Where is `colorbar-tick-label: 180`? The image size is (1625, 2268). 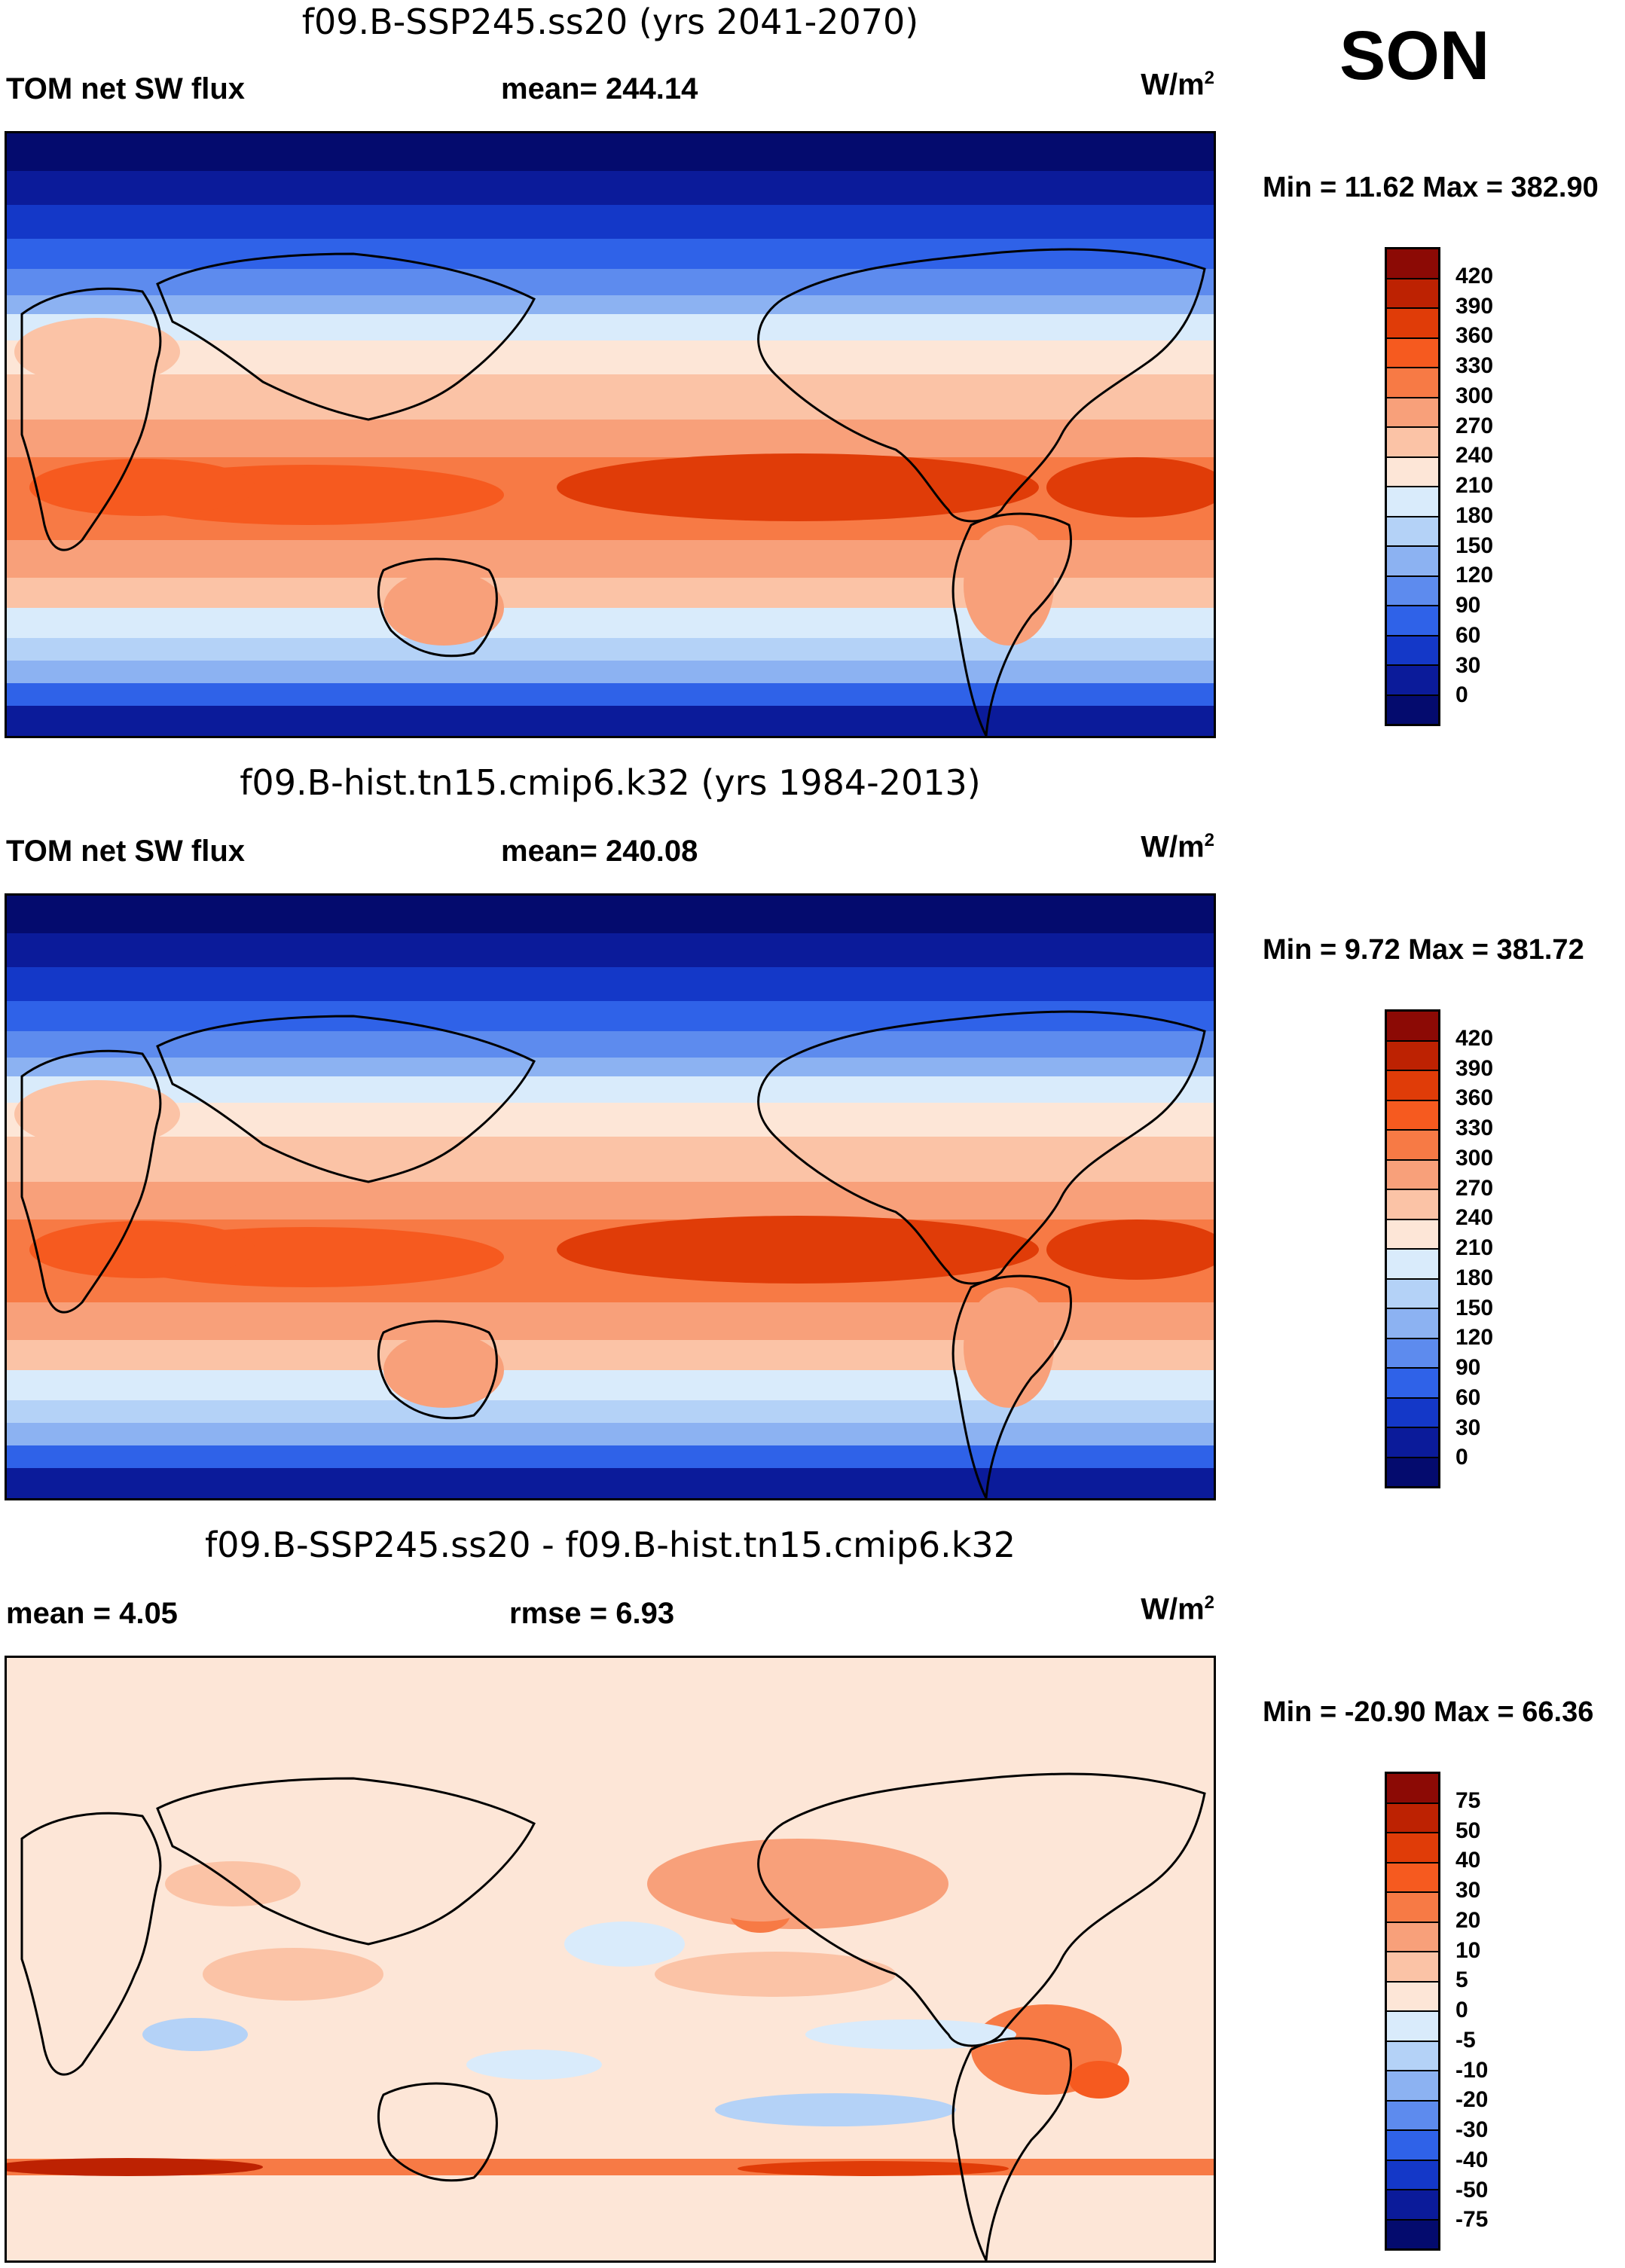 colorbar-tick-label: 180 is located at coordinates (1474, 1277).